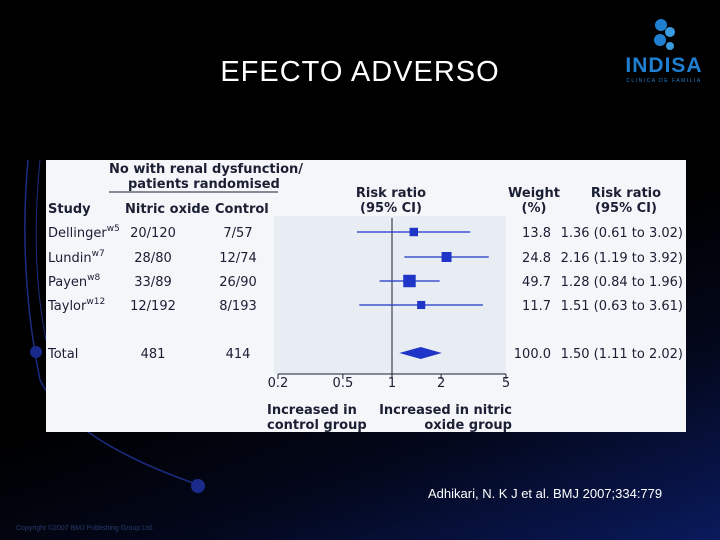 The width and height of the screenshot is (720, 540). I want to click on x-axis-tick-label-3: 2, so click(441, 383).